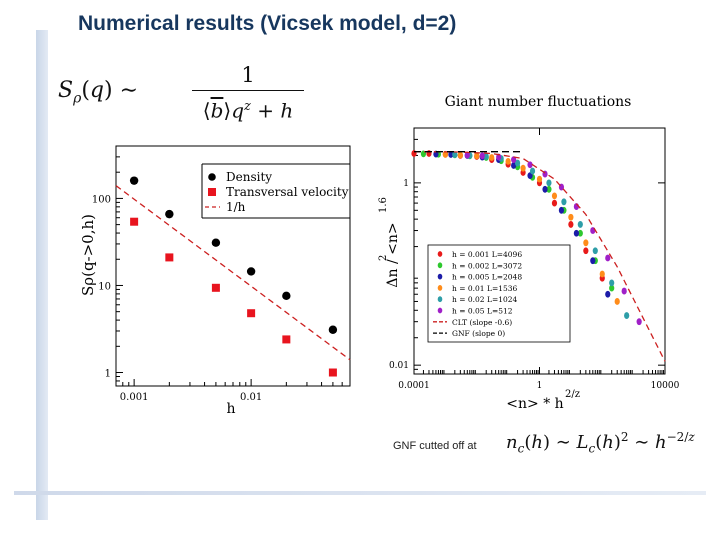 This screenshot has width=720, height=540. Describe the element at coordinates (251, 397) in the screenshot. I see `left-xtick-label: 0.01` at that location.